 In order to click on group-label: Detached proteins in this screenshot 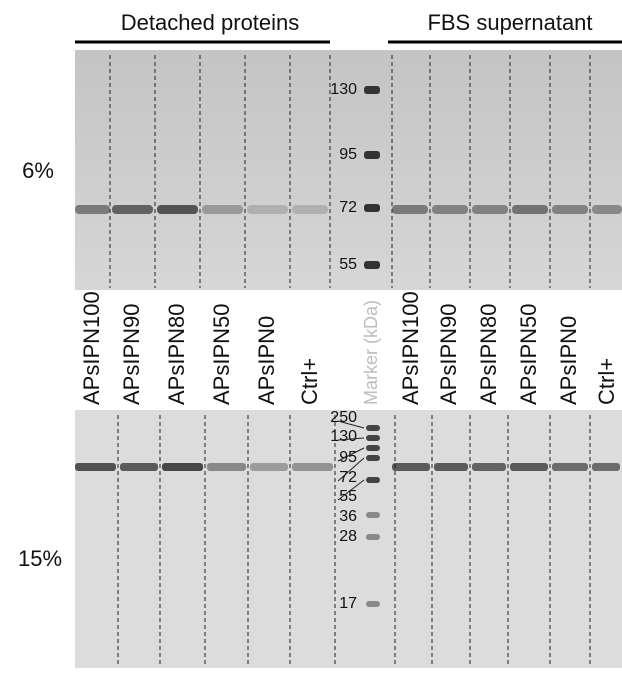, I will do `click(210, 22)`.